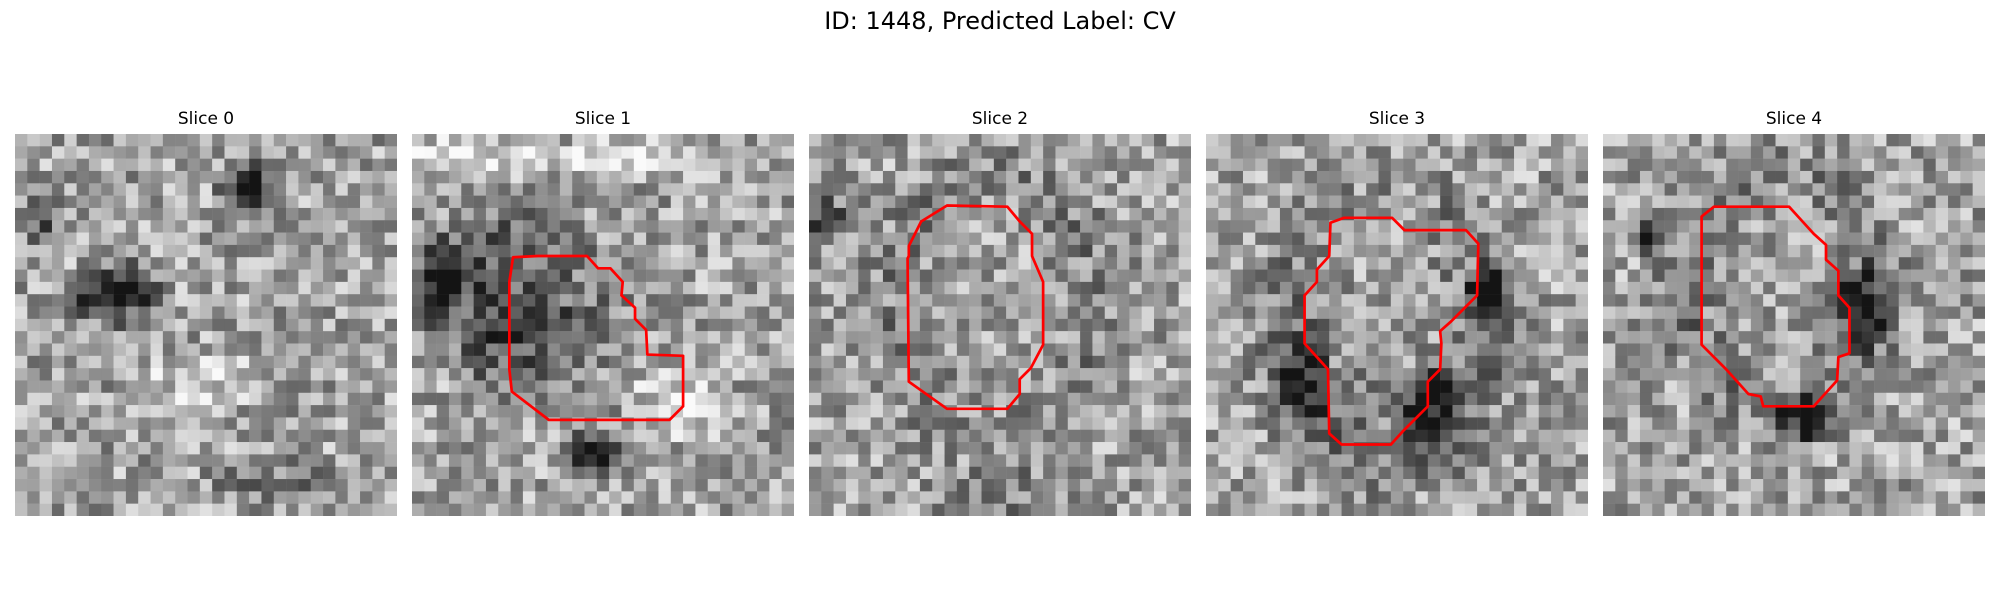  I want to click on slice-title: Slice 2, so click(1000, 119).